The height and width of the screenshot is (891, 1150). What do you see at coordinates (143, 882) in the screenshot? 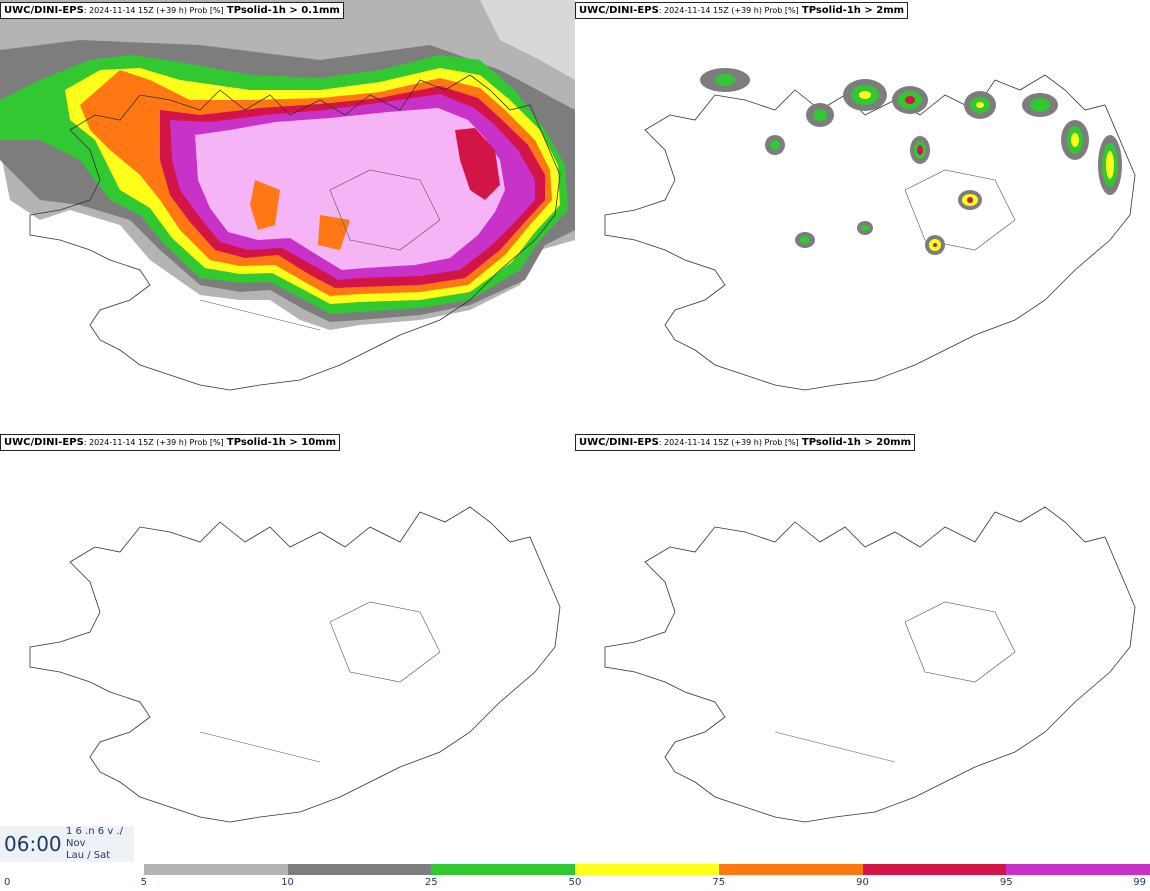
I see `colorbar-tick-label: 5` at bounding box center [143, 882].